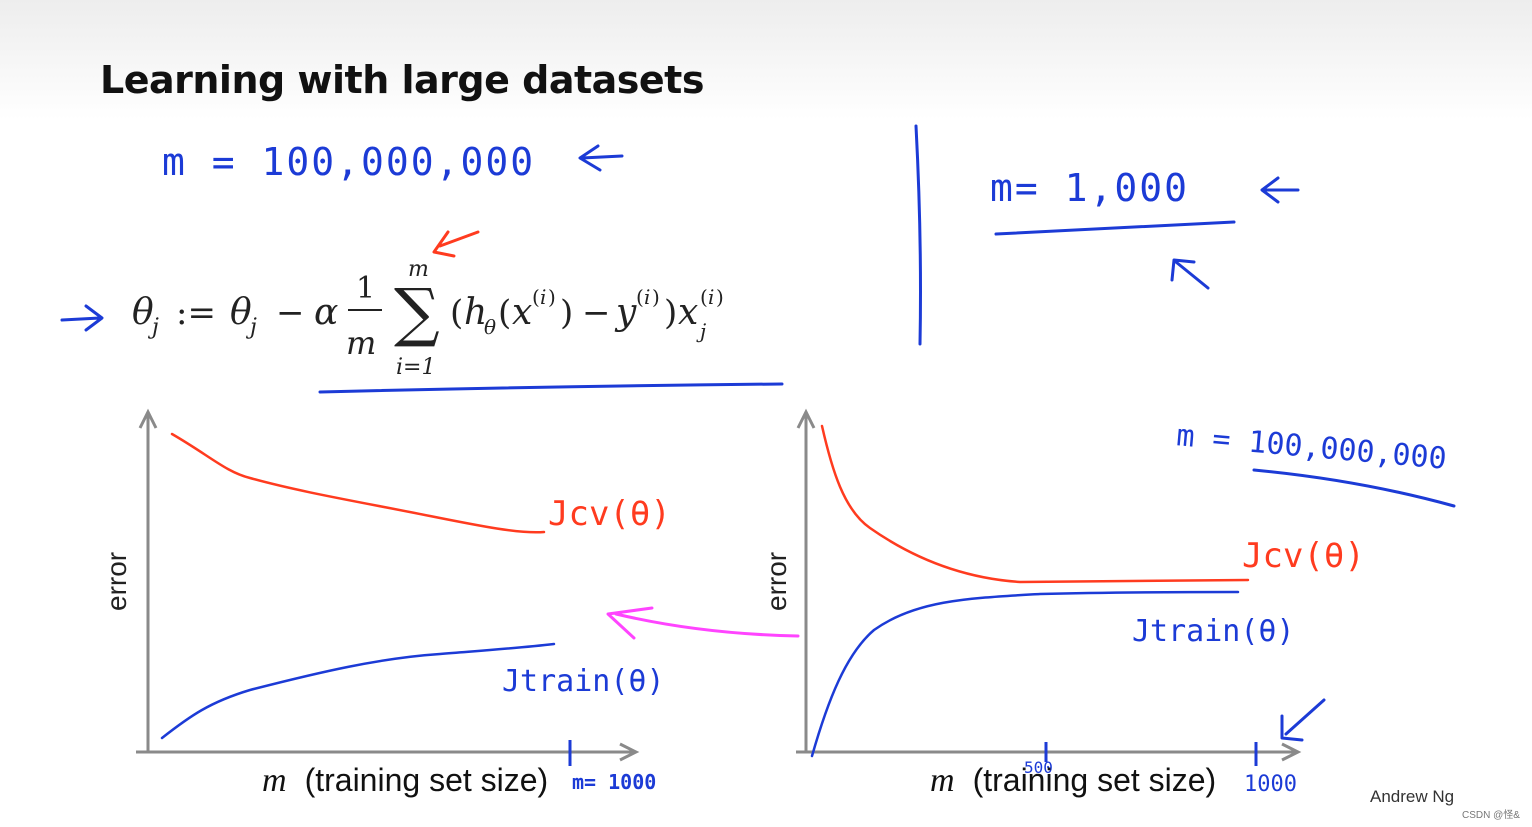  Describe the element at coordinates (1115, 228) in the screenshot. I see `m-small-underline` at that location.